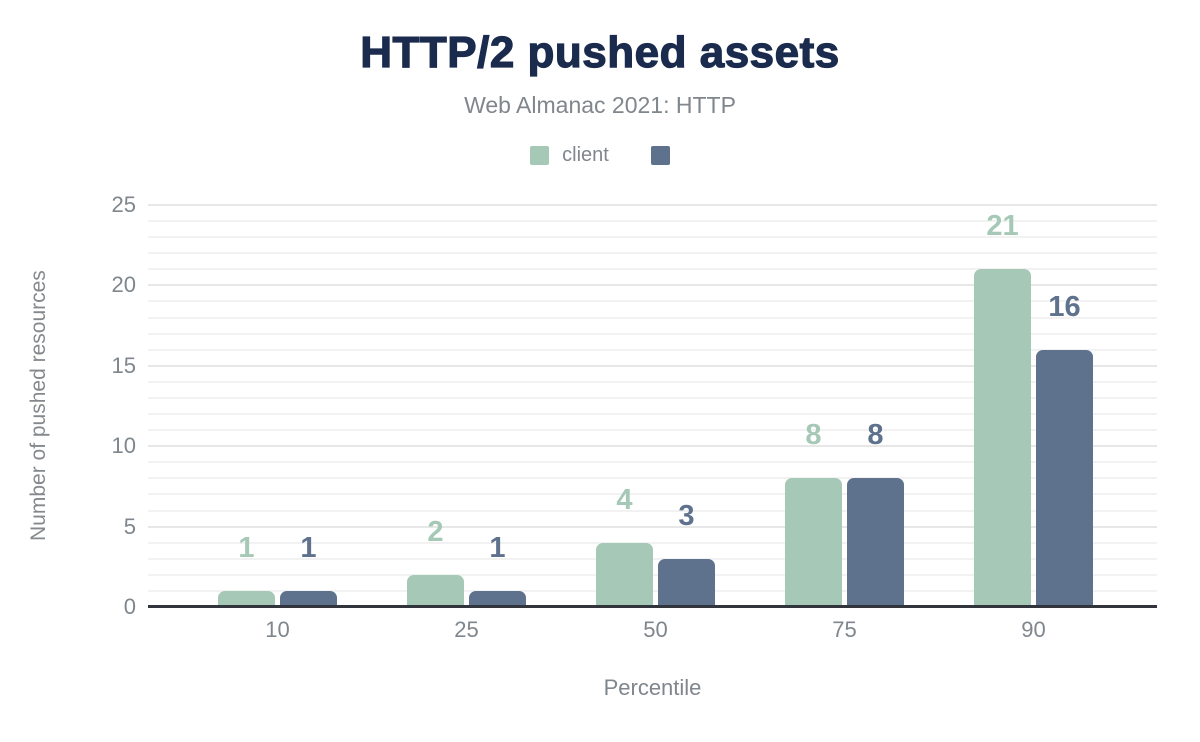  I want to click on bar-wrap: 4, so click(624, 546).